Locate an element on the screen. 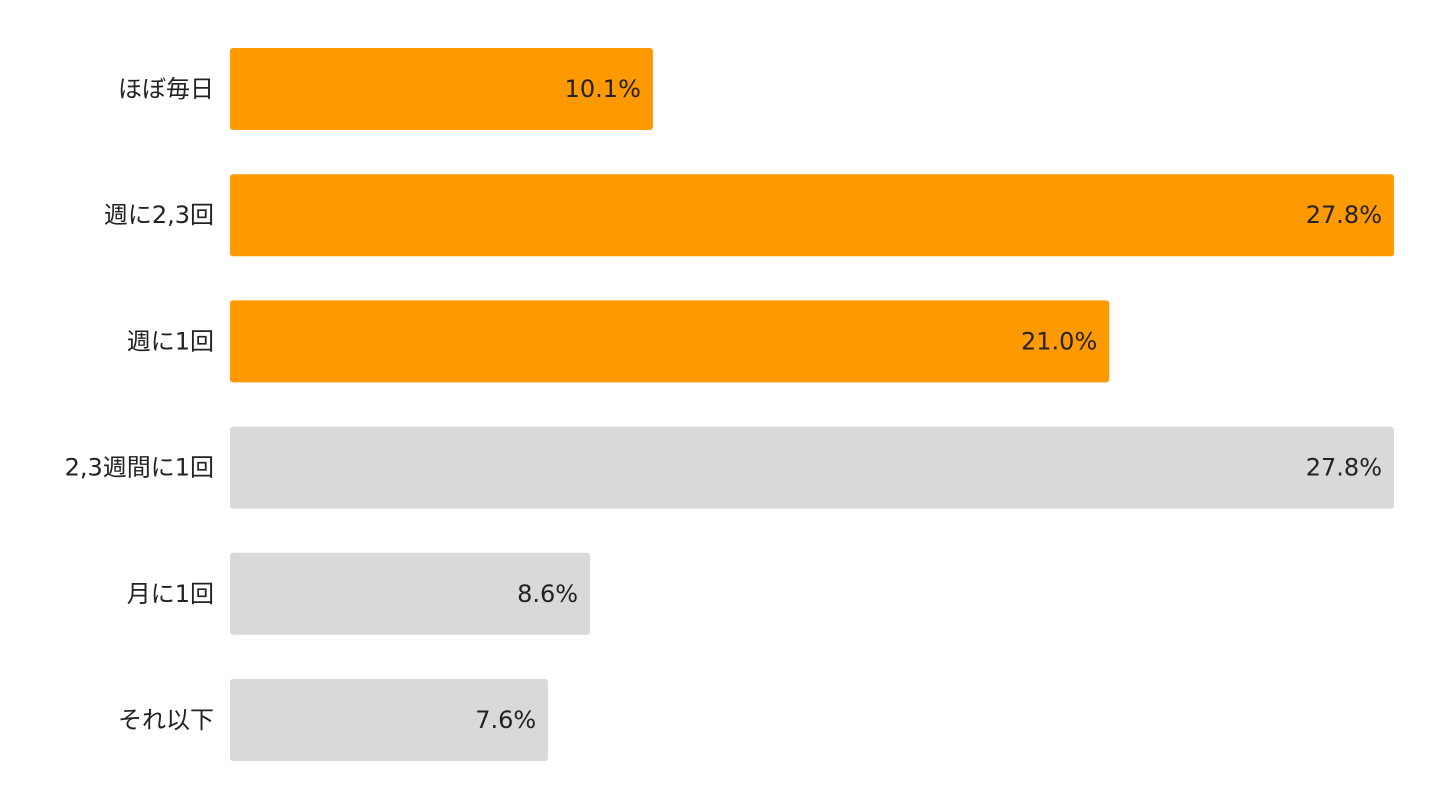 Image resolution: width=1440 pixels, height=810 pixels. category-label-2: 週に1回 is located at coordinates (170, 341).